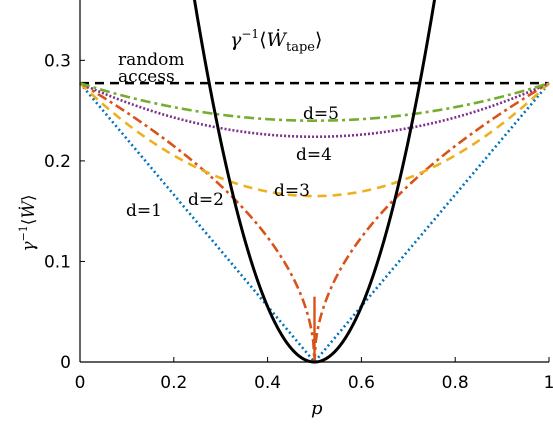 This screenshot has width=553, height=428. Describe the element at coordinates (151, 60) in the screenshot. I see `random-access-label-line1: random` at that location.